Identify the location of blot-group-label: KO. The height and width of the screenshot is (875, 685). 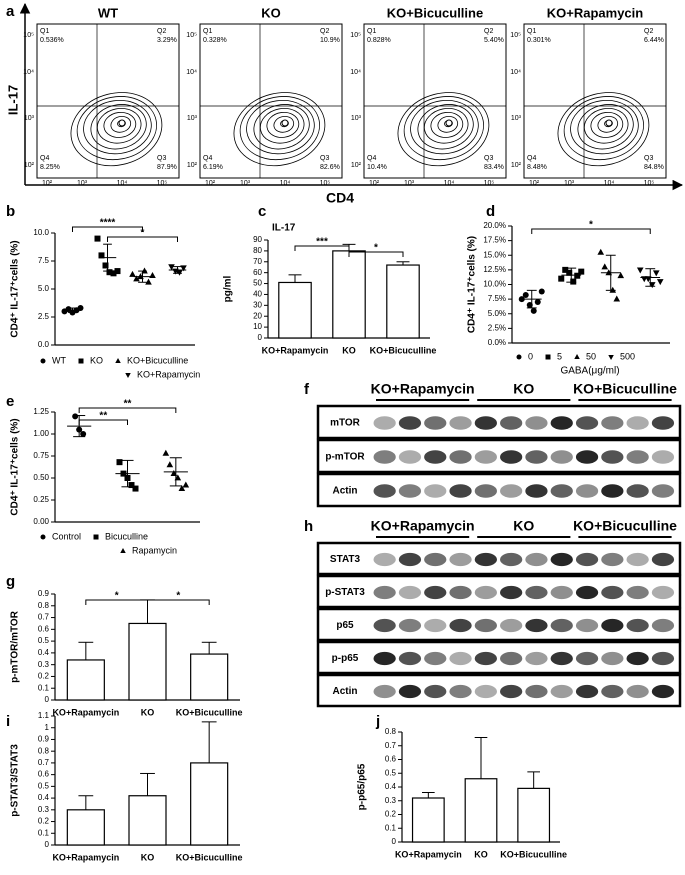
(523, 389).